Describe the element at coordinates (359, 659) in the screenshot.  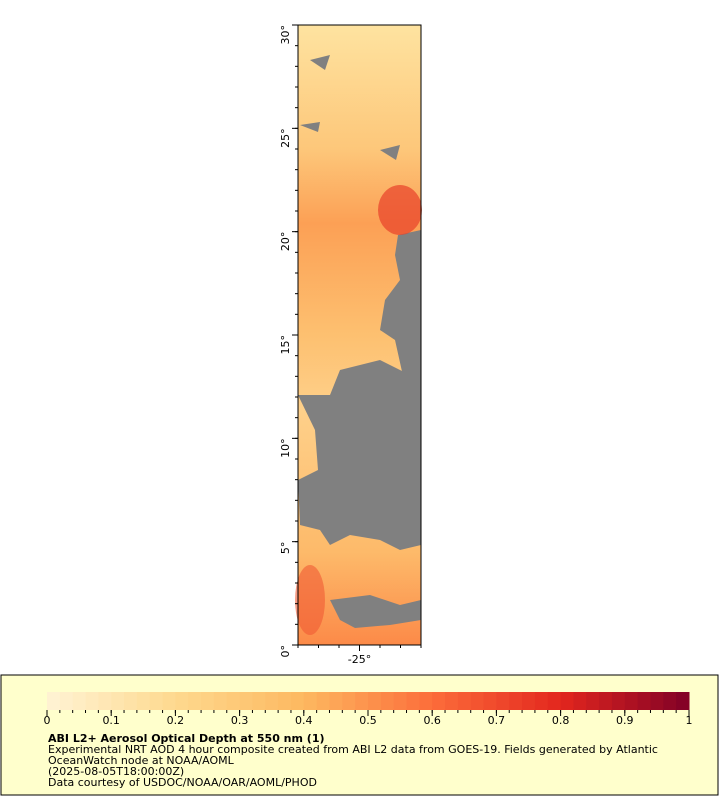
I see `x-tick-label: -25°` at that location.